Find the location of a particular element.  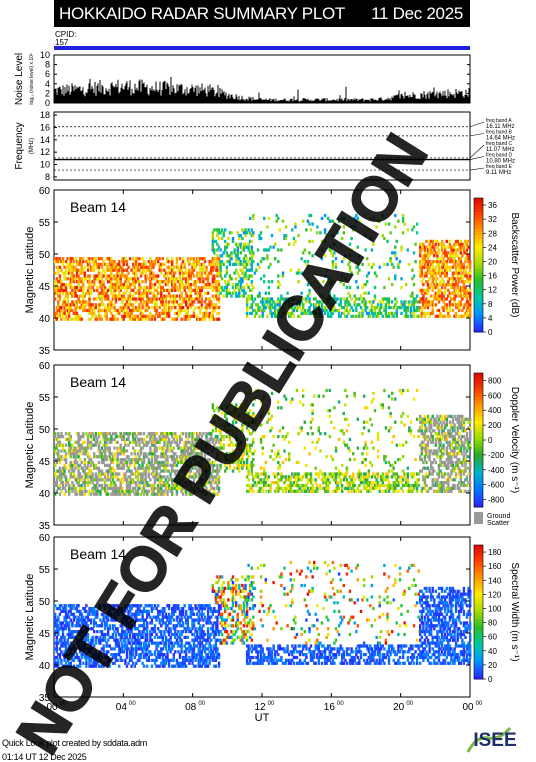

width-colorbar-tick-label: 160 is located at coordinates (495, 566).